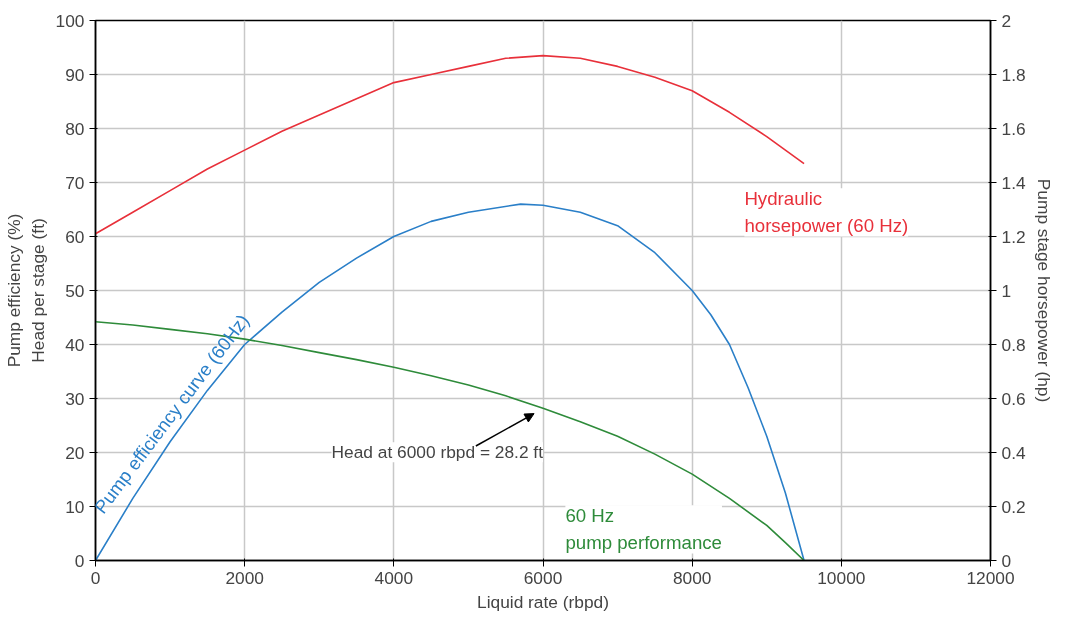 The height and width of the screenshot is (627, 1089). I want to click on y-tick-label: 100, so click(70, 20).